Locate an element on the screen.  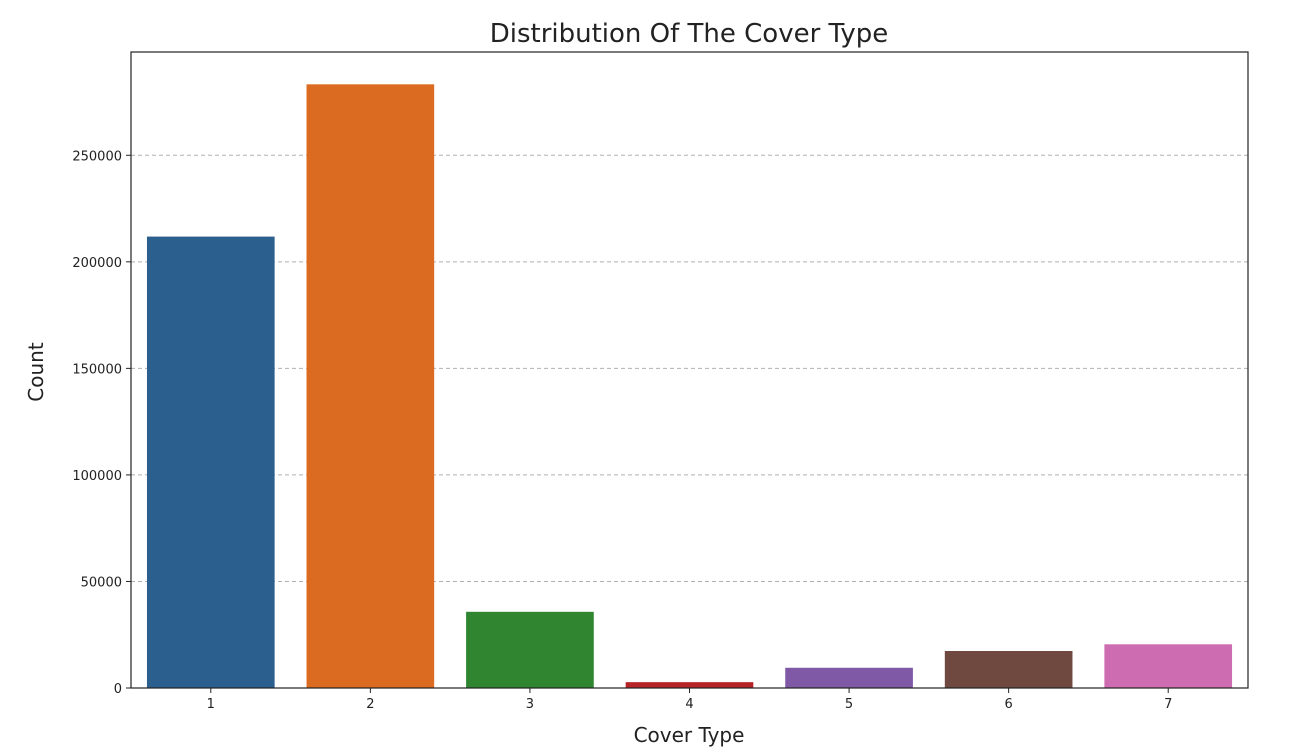
x-tick-label: 6 is located at coordinates (1009, 704).